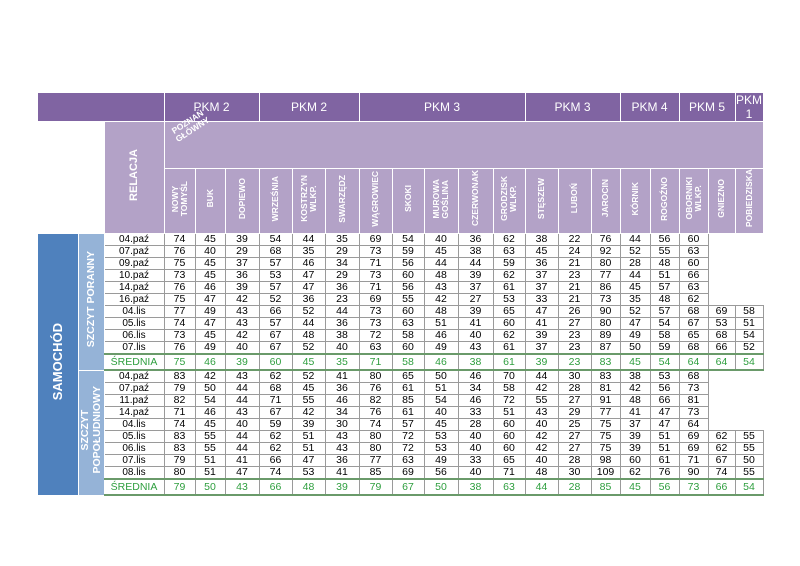 This screenshot has width=800, height=566. Describe the element at coordinates (605, 311) in the screenshot. I see `time-value-cell: 90` at that location.